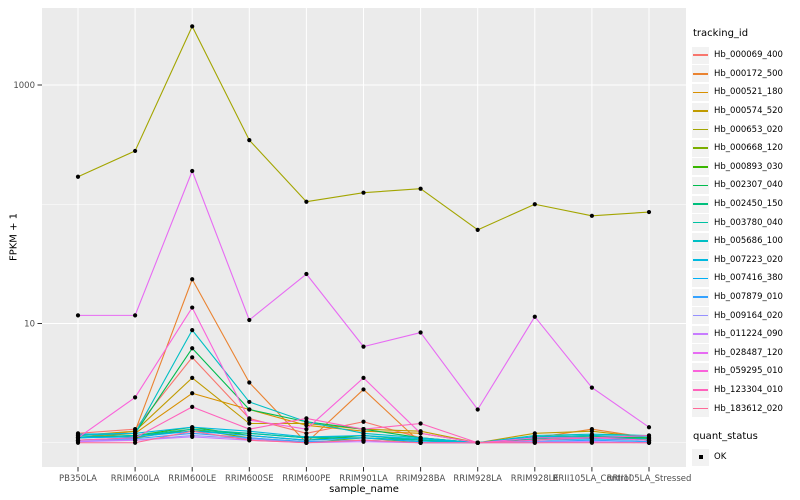 The image size is (800, 500). I want to click on legend-item-Hb_005686_100: Hb_005686_100, so click(746, 241).